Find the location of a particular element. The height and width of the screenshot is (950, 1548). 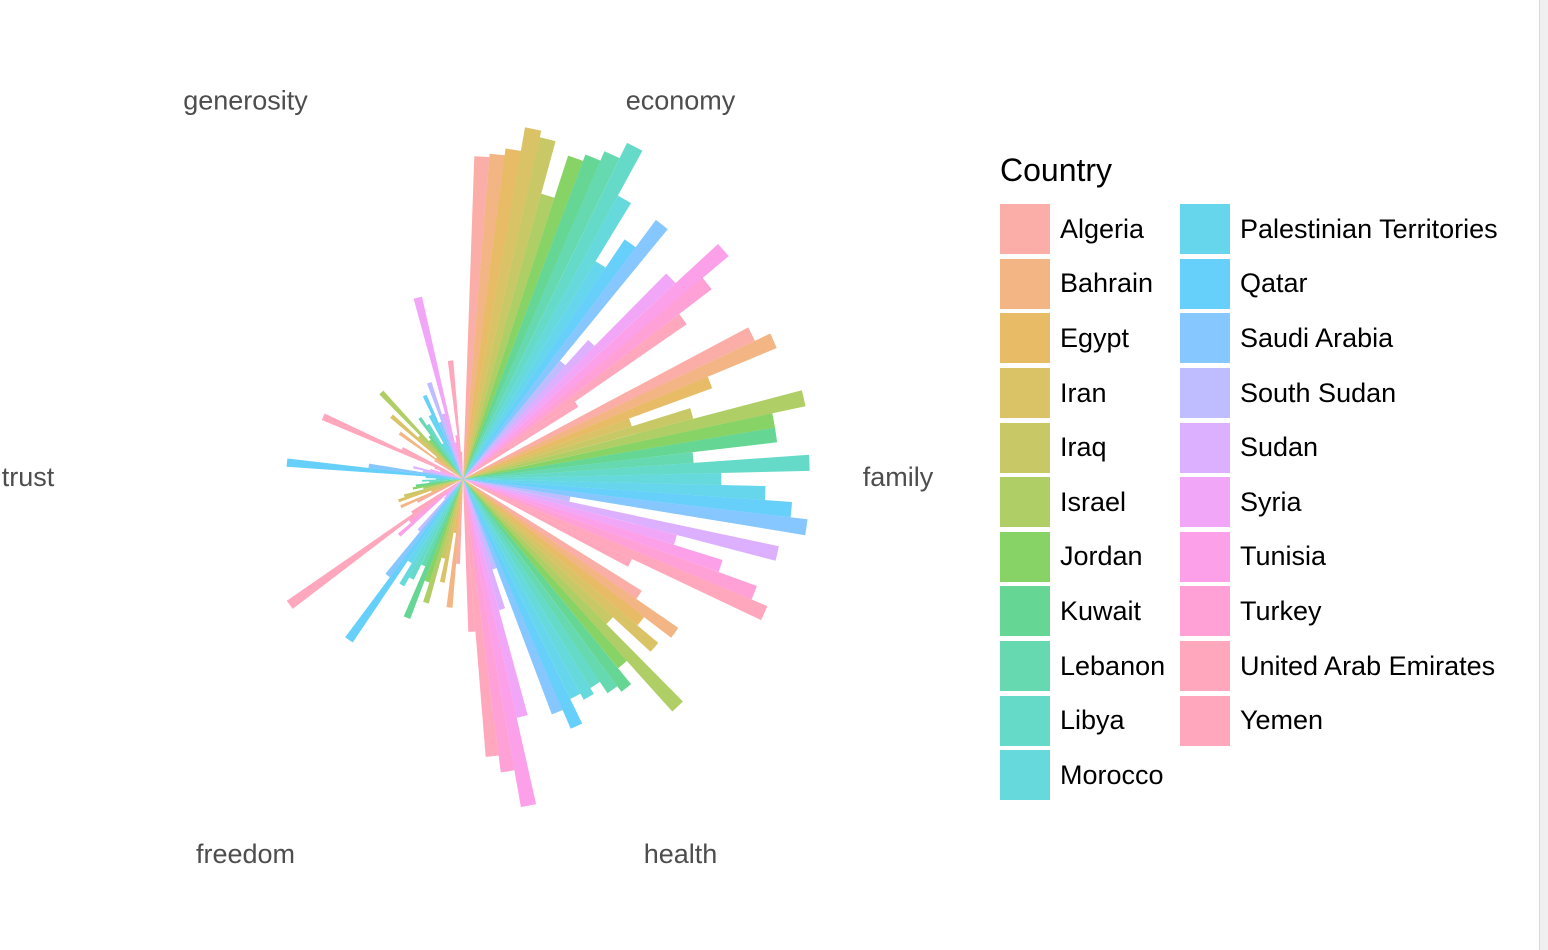

bar-economy-turkey is located at coordinates (587, 378).